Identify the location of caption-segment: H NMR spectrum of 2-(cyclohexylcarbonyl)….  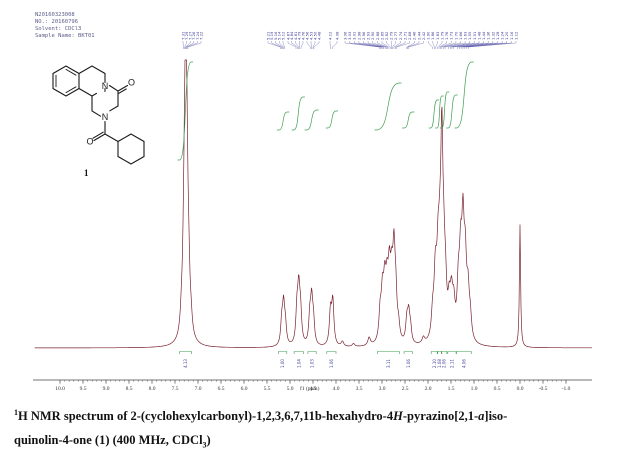
(205, 416).